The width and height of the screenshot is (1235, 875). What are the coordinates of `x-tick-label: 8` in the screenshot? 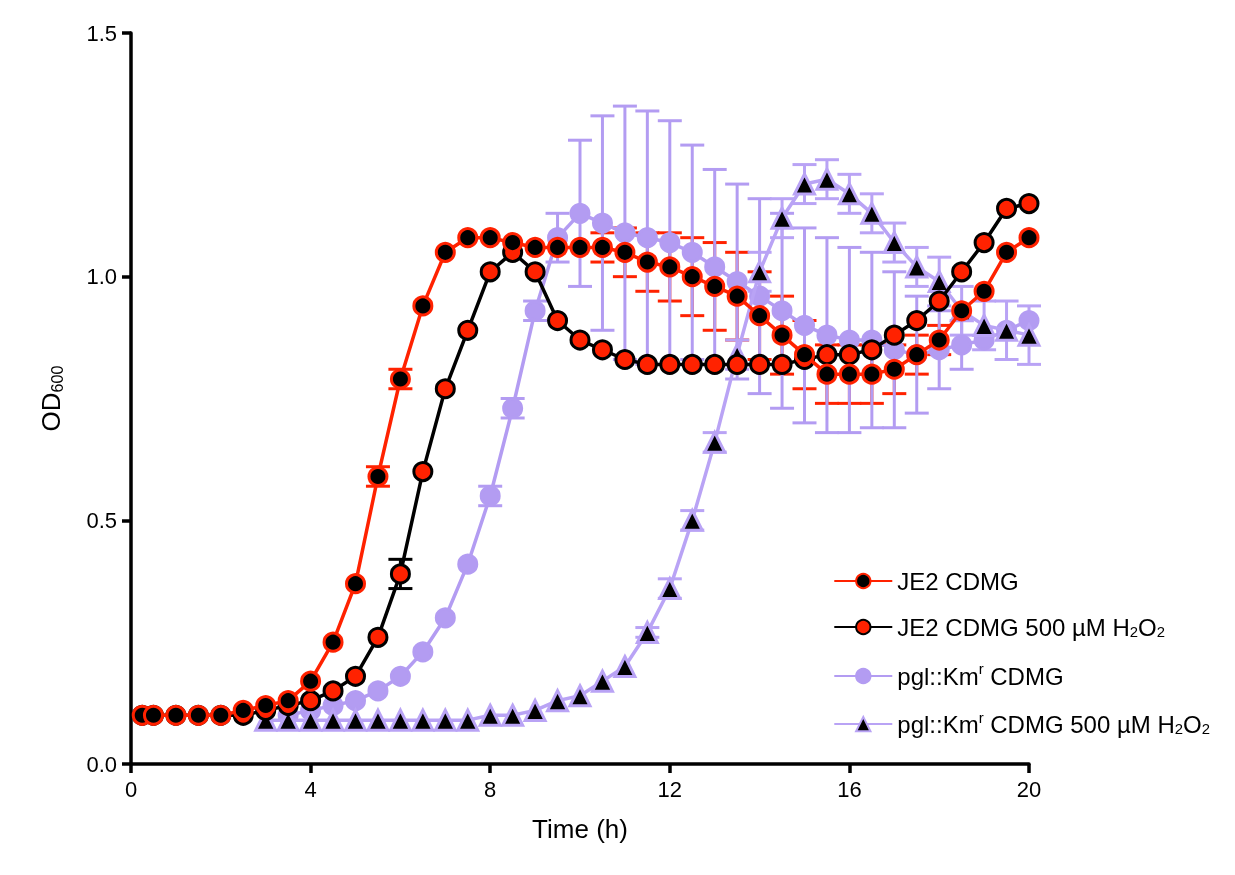 It's located at (490, 789).